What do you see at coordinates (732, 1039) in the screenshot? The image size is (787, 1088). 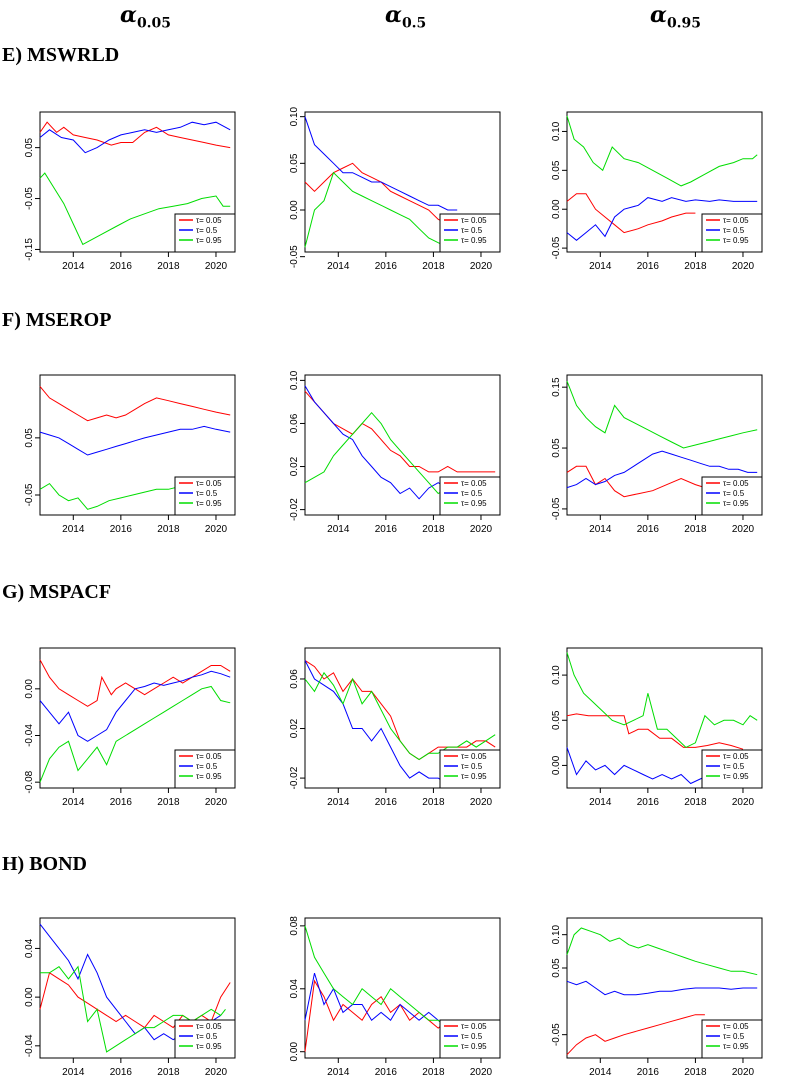 I see `legend-box` at bounding box center [732, 1039].